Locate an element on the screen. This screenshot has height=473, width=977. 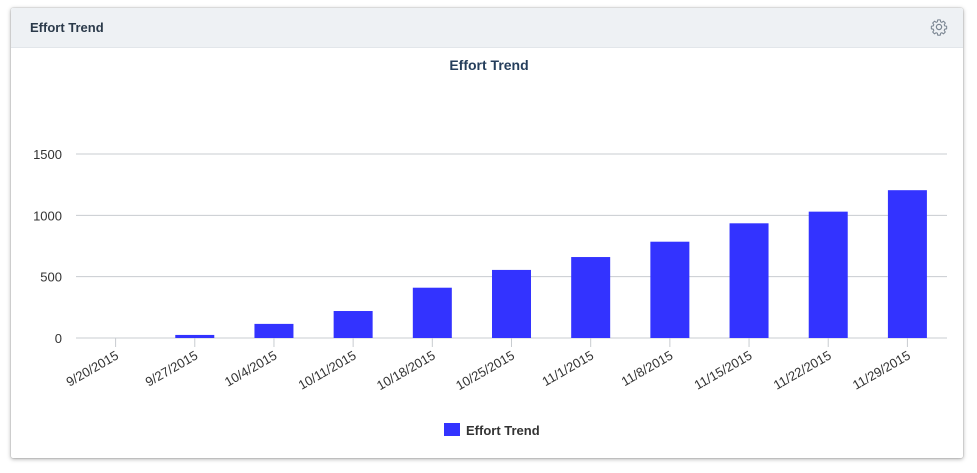
y-tick-label: 1500 is located at coordinates (47, 154).